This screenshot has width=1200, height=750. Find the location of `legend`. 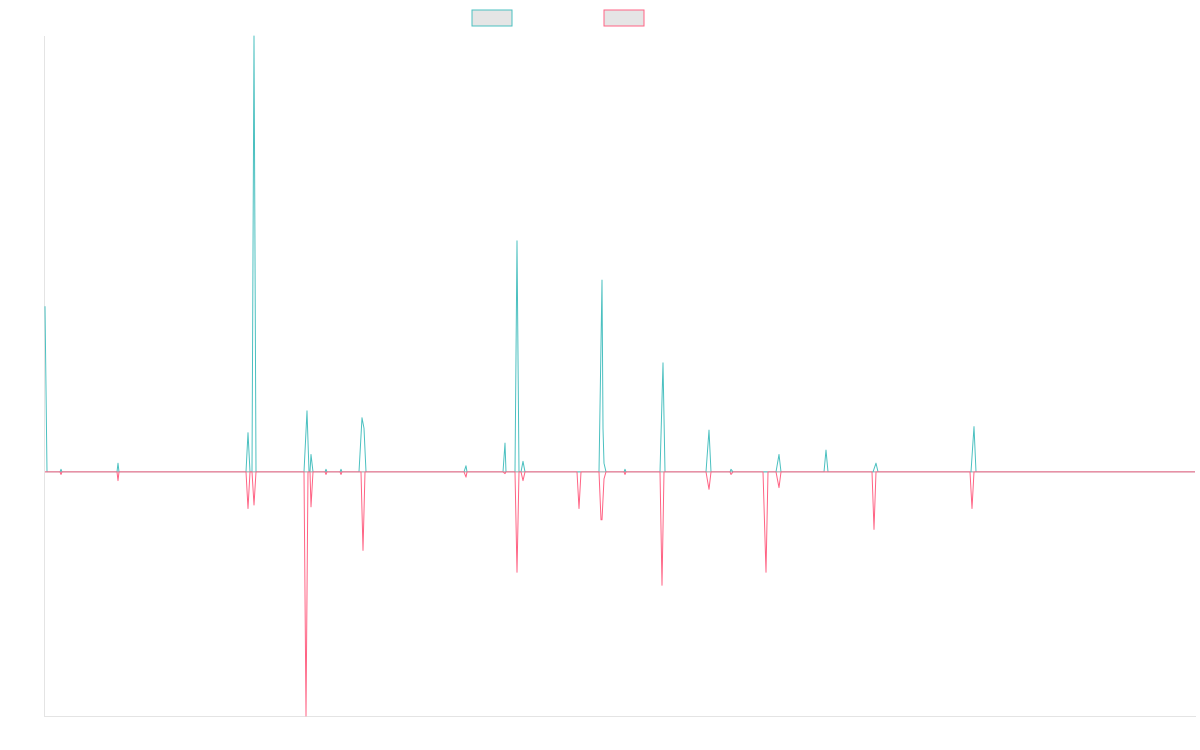

legend is located at coordinates (558, 18).